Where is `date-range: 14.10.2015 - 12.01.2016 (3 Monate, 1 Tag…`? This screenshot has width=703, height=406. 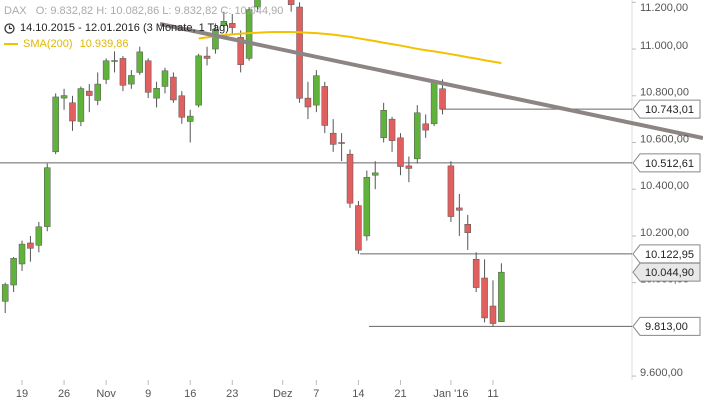 date-range: 14.10.2015 - 12.01.2016 (3 Monate, 1 Tag… is located at coordinates (124, 28).